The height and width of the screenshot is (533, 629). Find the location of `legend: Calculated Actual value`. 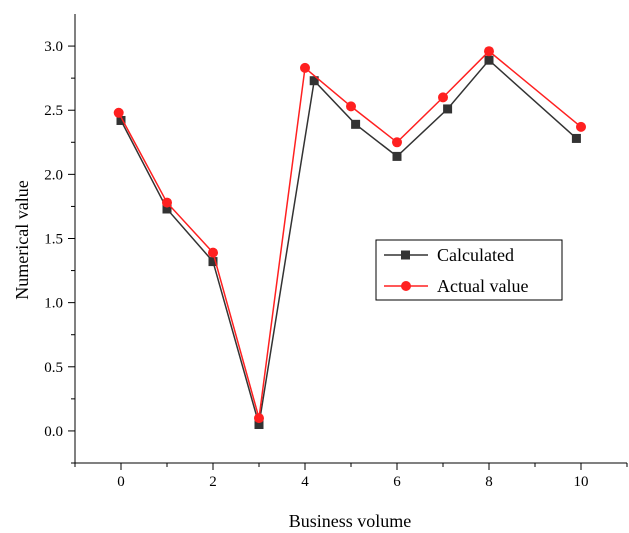

legend: Calculated Actual value is located at coordinates (469, 270).